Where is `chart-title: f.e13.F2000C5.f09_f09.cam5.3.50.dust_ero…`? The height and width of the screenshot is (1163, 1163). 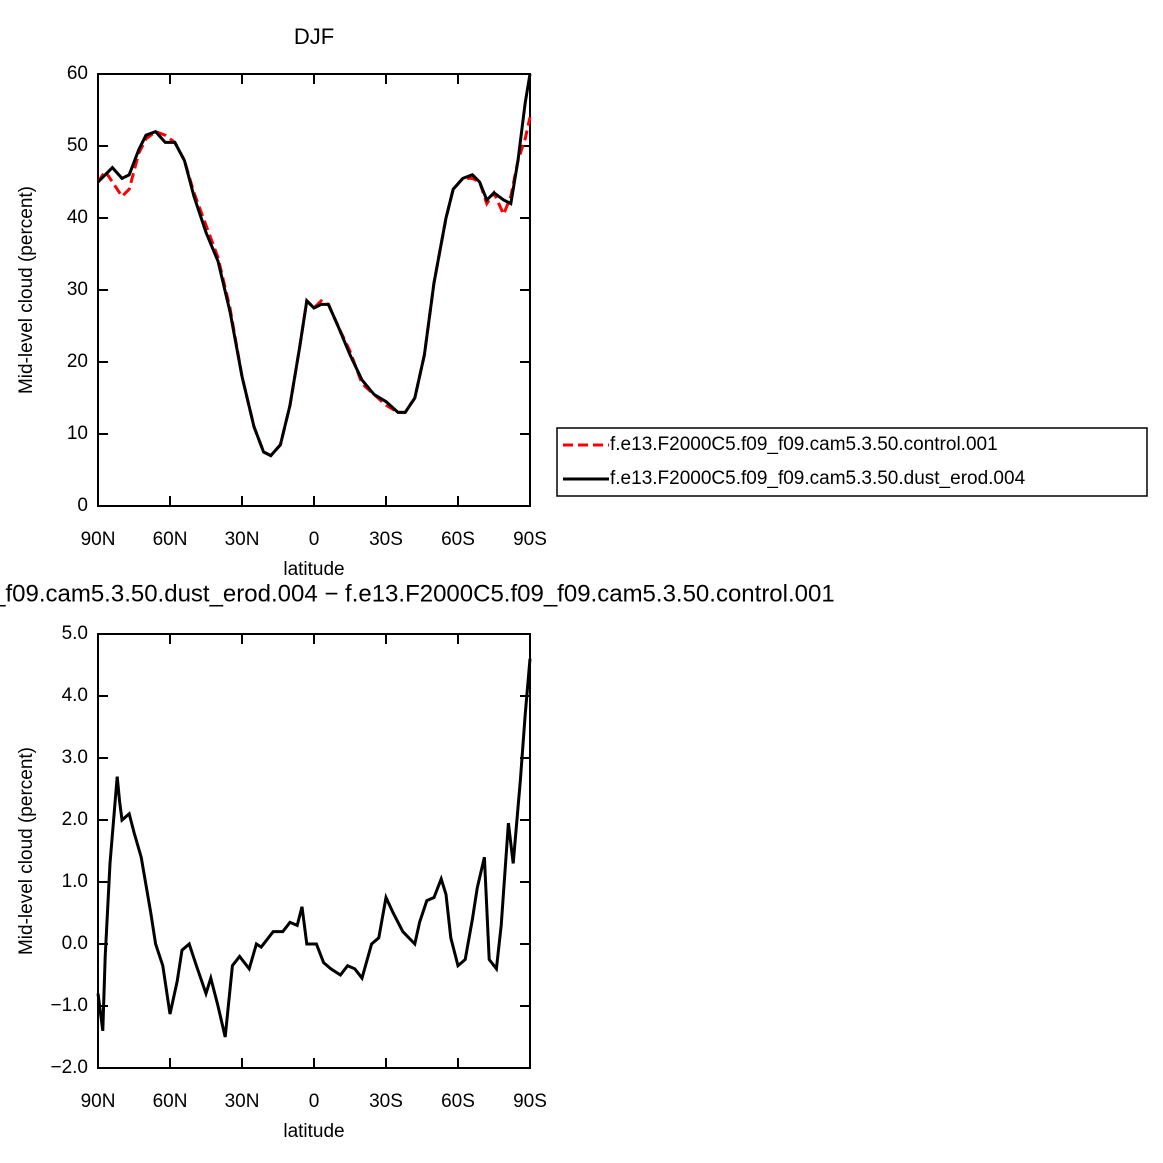
chart-title: f.e13.F2000C5.f09_f09.cam5.3.50.dust_ero… is located at coordinates (417, 593).